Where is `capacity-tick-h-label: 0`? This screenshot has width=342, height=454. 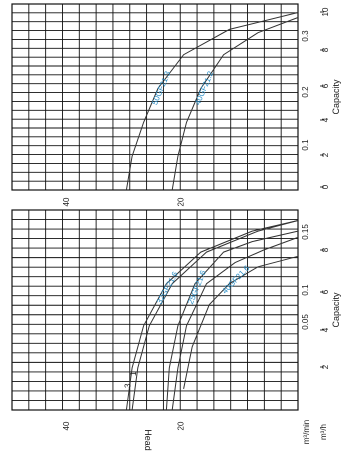 capacity-tick-h-label: 0 is located at coordinates (325, 186).